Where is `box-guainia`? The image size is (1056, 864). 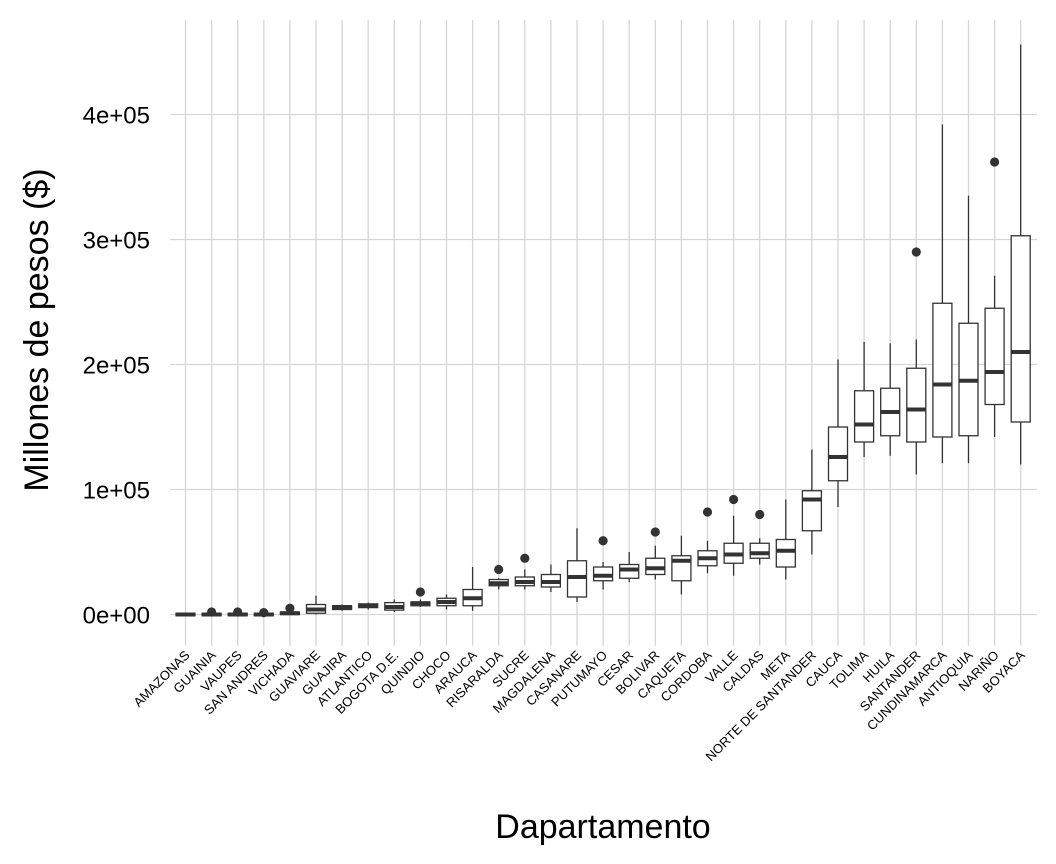
box-guainia is located at coordinates (211, 612).